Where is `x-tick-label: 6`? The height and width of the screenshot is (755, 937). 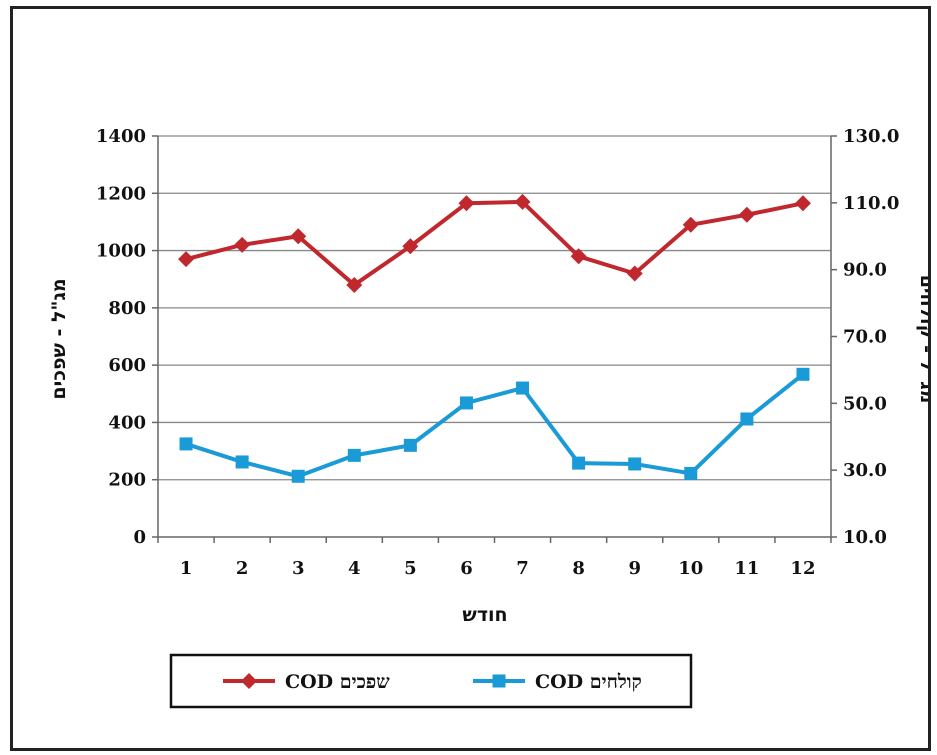
x-tick-label: 6 is located at coordinates (466, 568).